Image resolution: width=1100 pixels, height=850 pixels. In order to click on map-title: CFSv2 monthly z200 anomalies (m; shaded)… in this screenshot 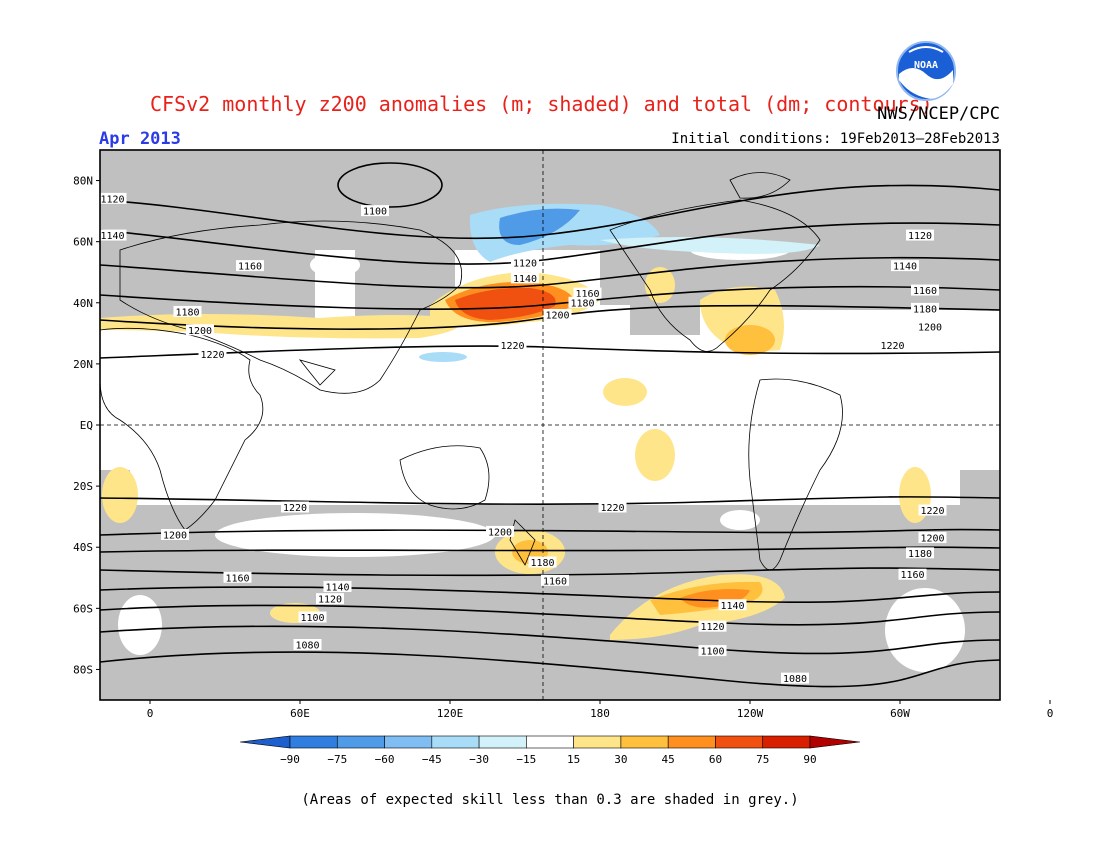, I will do `click(541, 104)`.